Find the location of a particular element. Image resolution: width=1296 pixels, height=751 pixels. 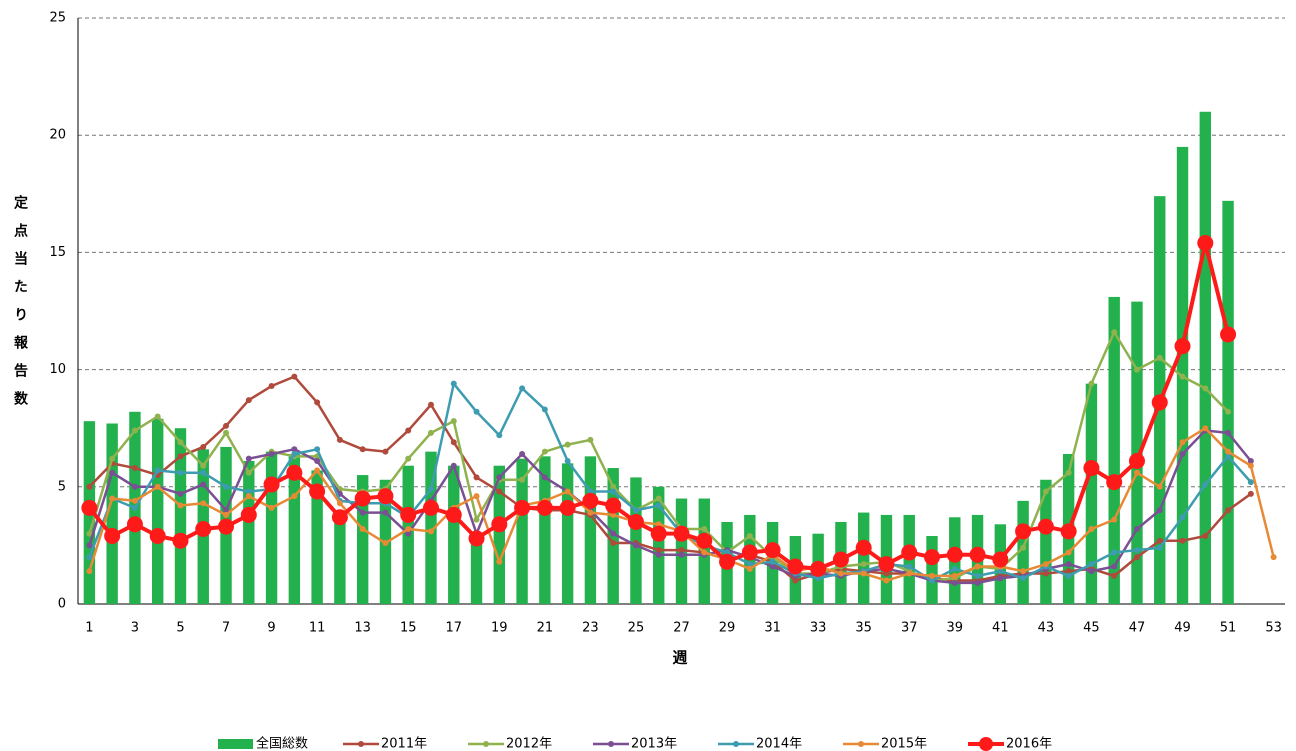

x-axis-label: 週 is located at coordinates (679, 658).